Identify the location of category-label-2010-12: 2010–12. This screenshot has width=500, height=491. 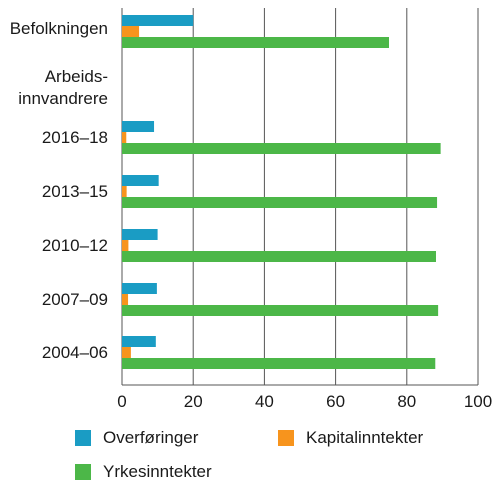
(75, 245).